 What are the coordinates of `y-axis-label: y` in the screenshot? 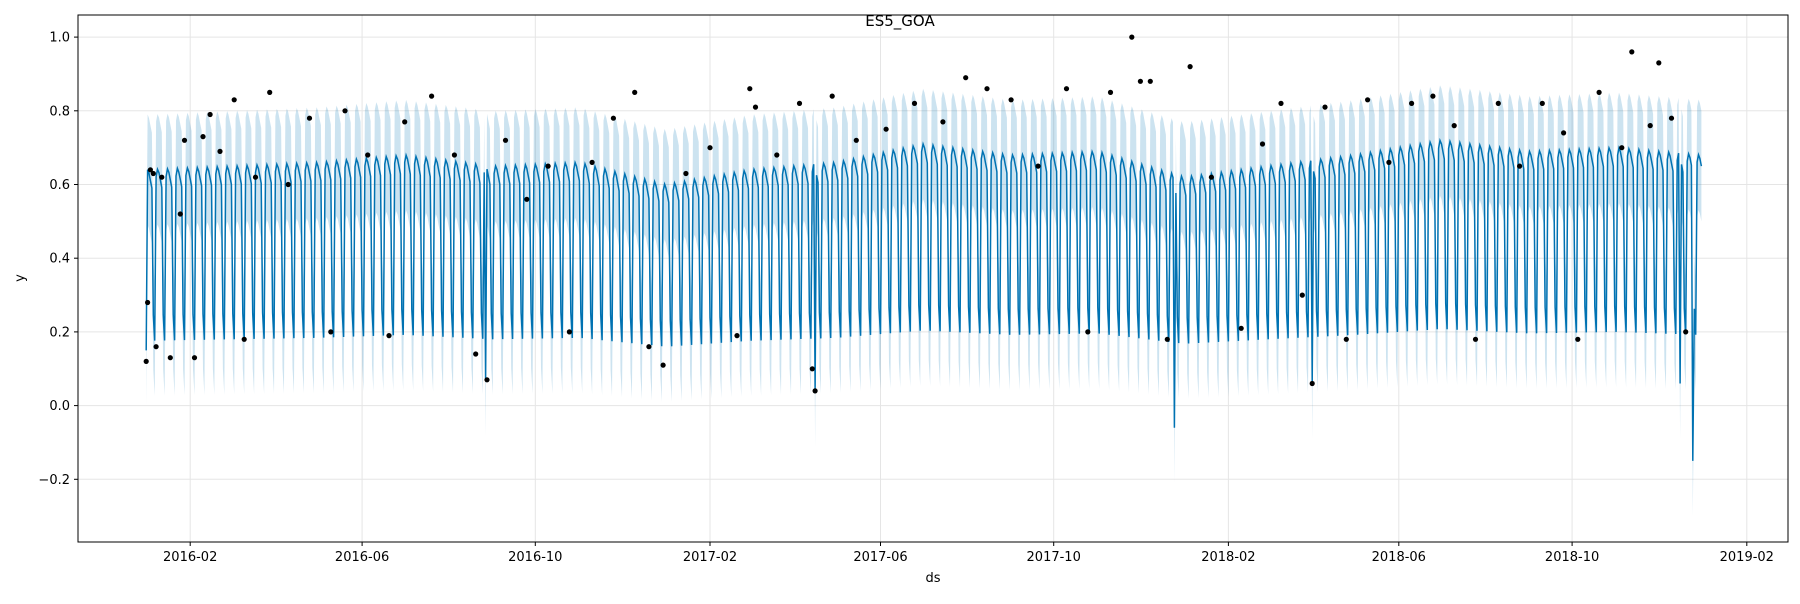 It's located at (20, 278).